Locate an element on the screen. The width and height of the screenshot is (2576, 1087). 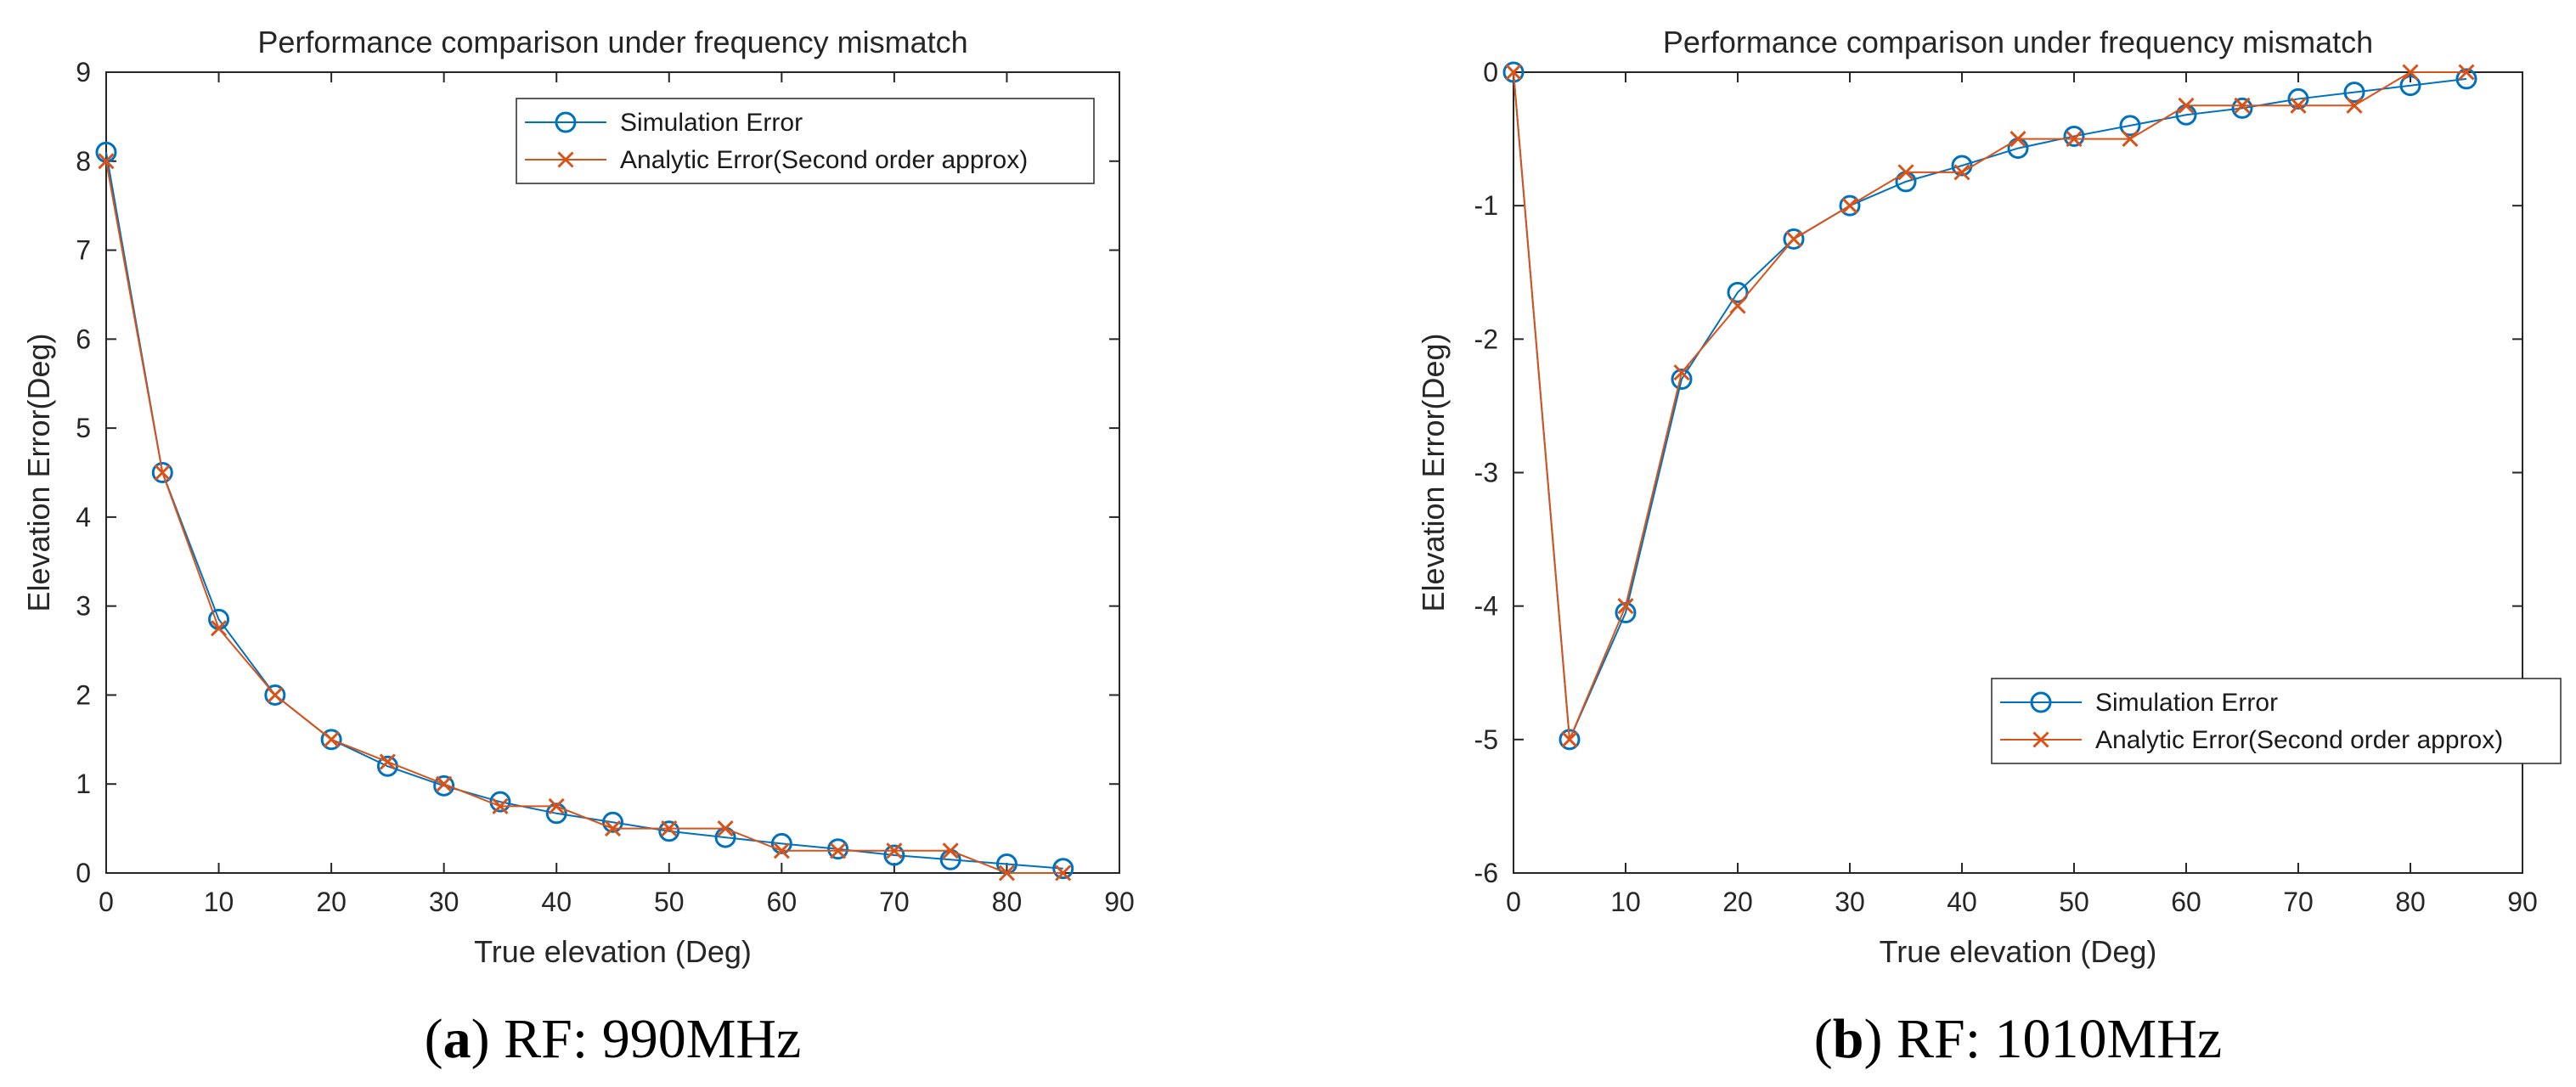
y-tick-label: -2 is located at coordinates (1486, 339).